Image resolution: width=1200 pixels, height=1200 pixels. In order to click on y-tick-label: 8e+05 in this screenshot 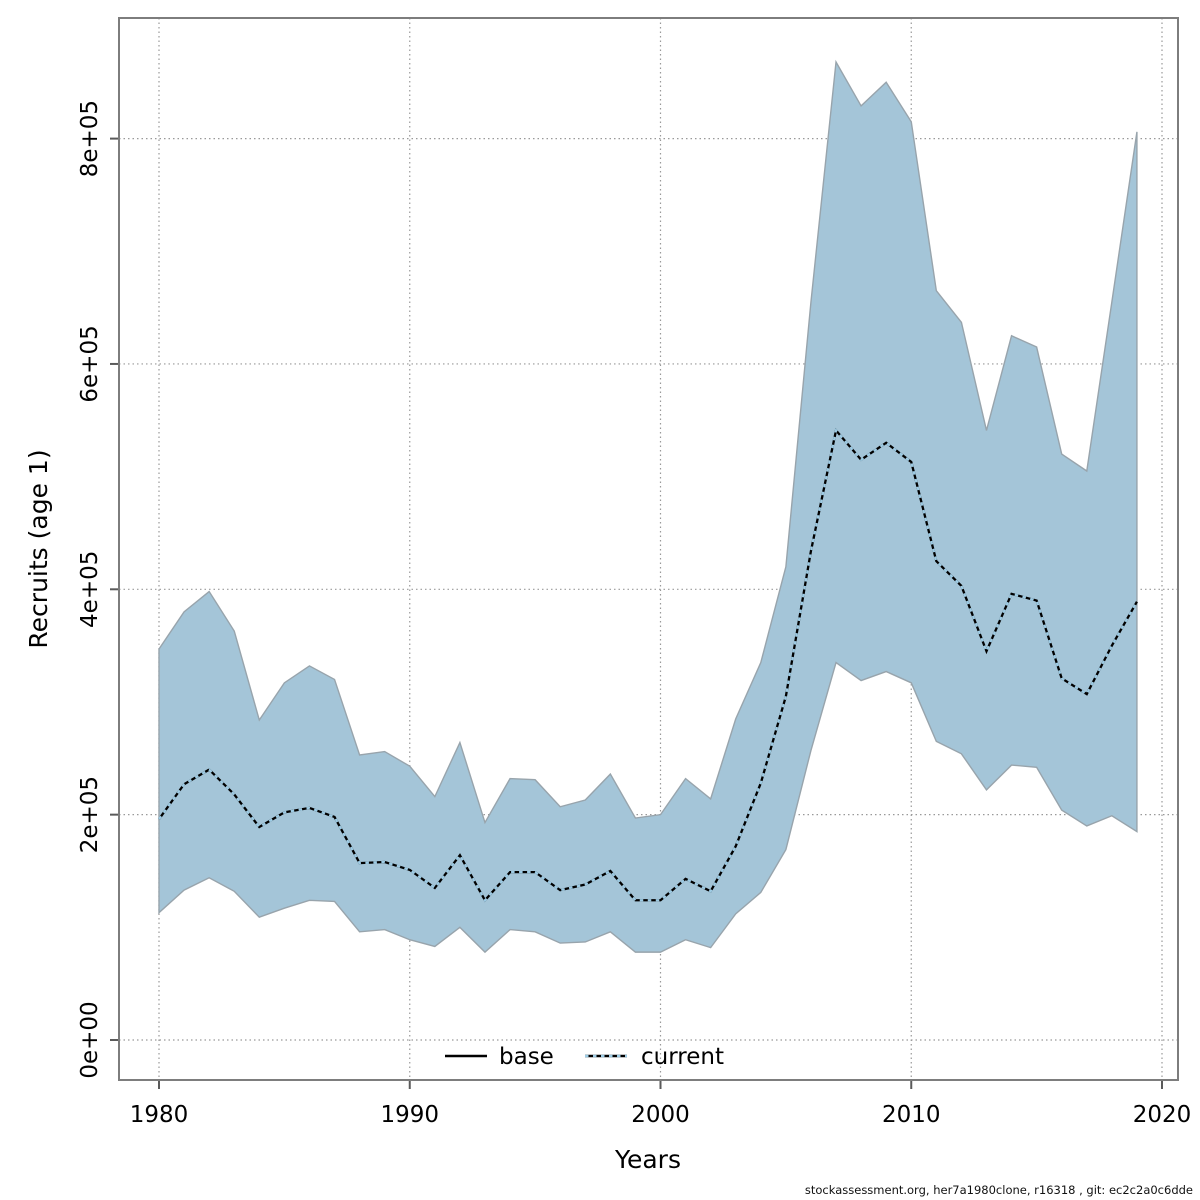, I will do `click(90, 138)`.